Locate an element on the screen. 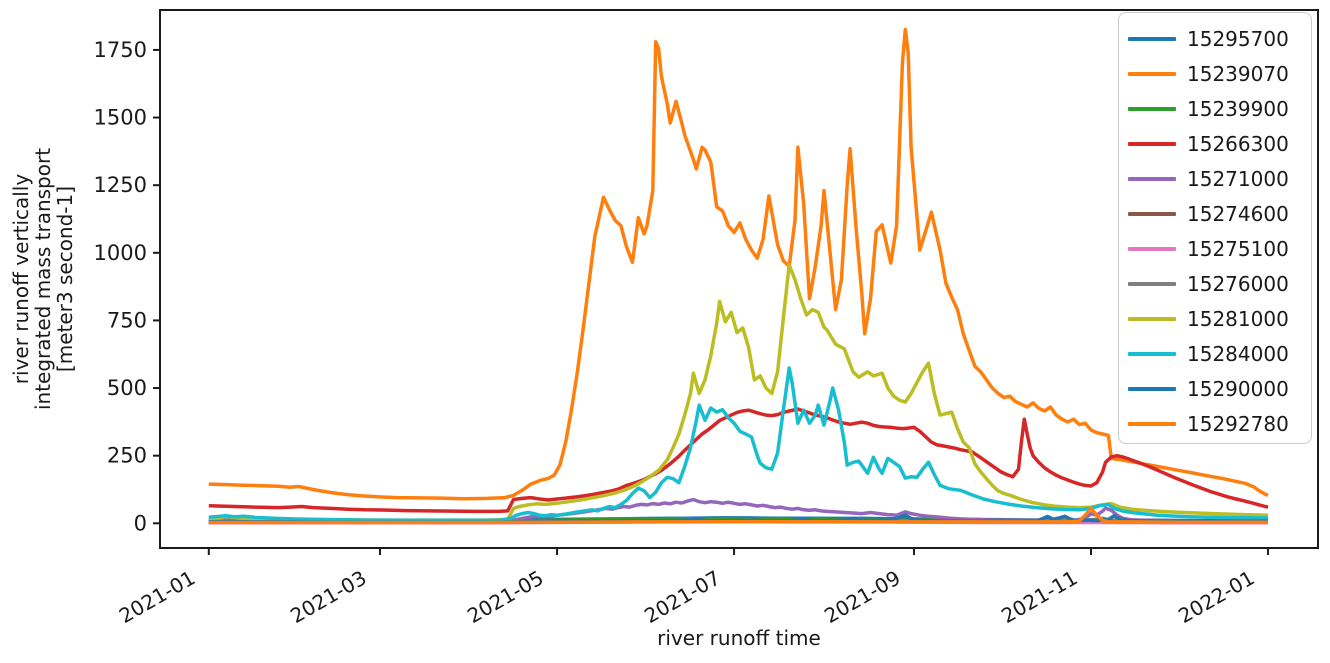  y-tick-label: 250 is located at coordinates (127, 456).